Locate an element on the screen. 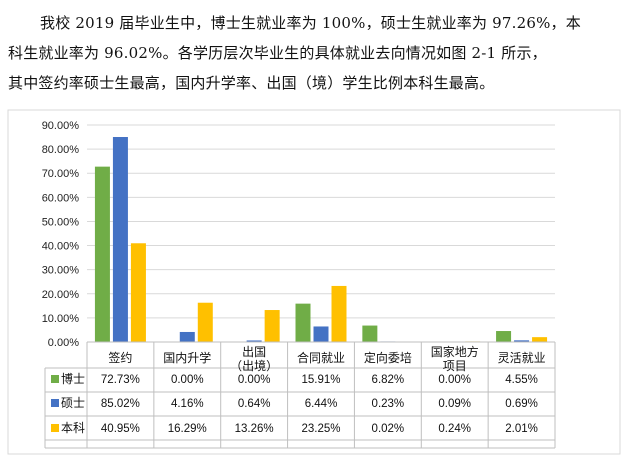 This screenshot has width=627, height=462. category-label: 定向委培 is located at coordinates (388, 357).